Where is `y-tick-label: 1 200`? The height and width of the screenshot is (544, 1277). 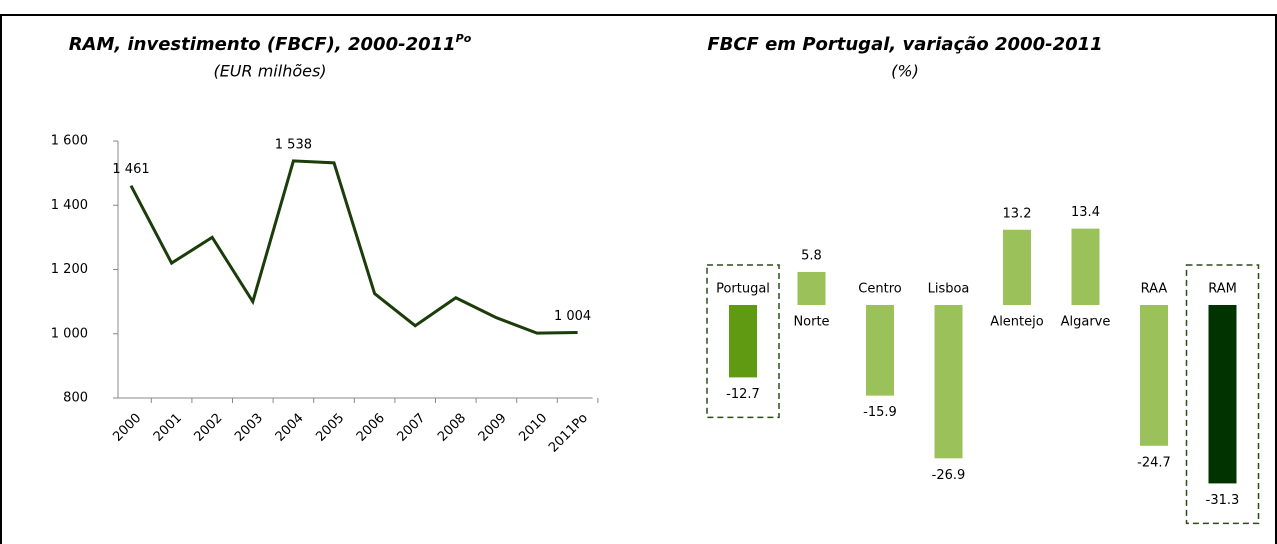 y-tick-label: 1 200 is located at coordinates (69, 269).